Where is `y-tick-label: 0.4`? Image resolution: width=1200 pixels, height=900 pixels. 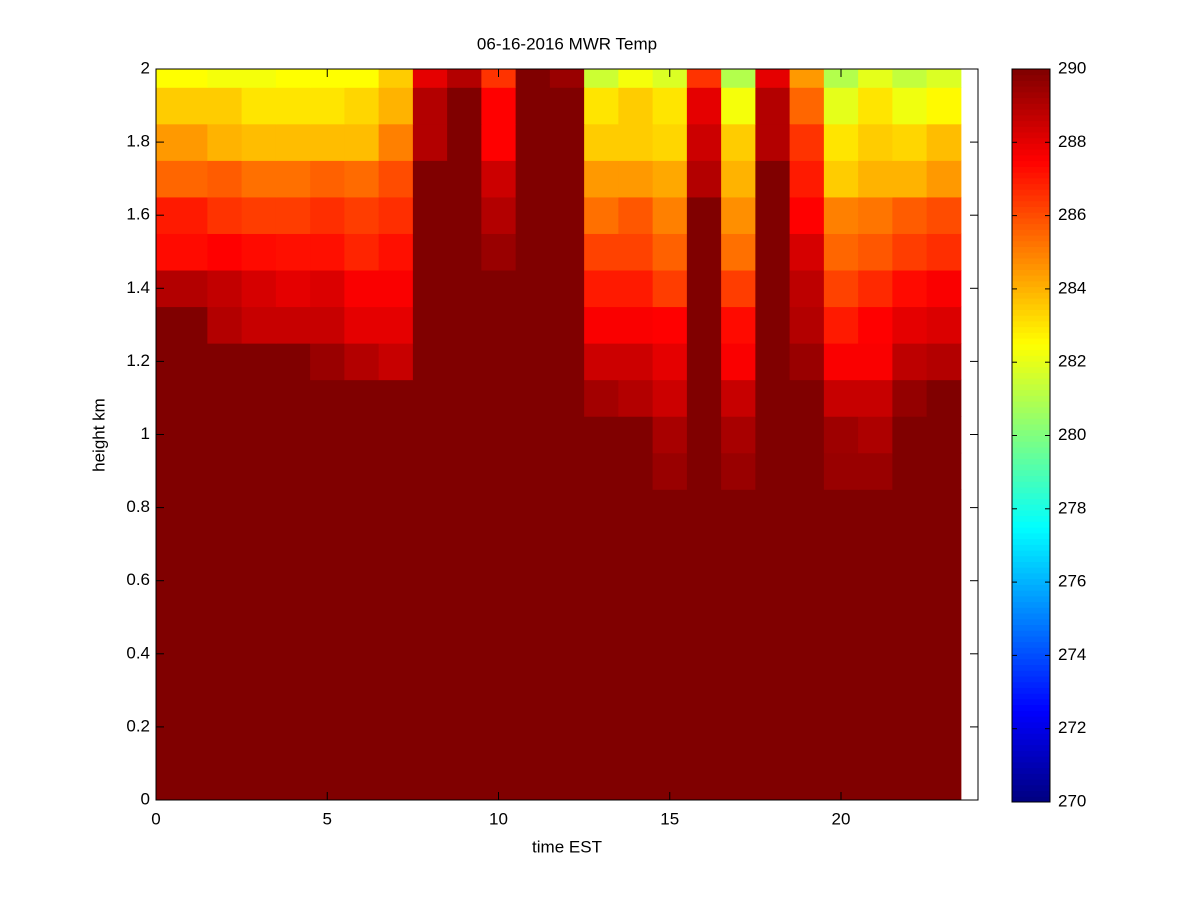 y-tick-label: 0.4 is located at coordinates (138, 652).